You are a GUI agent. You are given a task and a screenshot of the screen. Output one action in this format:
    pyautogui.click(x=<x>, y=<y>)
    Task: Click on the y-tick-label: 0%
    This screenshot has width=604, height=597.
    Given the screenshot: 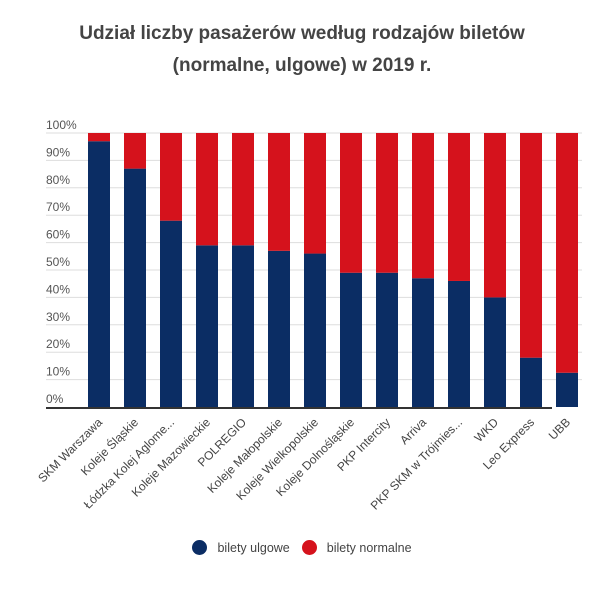 What is the action you would take?
    pyautogui.click(x=55, y=399)
    